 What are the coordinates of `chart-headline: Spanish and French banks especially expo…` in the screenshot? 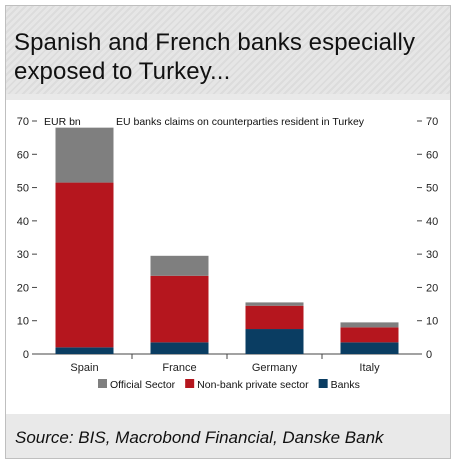 It's located at (229, 57).